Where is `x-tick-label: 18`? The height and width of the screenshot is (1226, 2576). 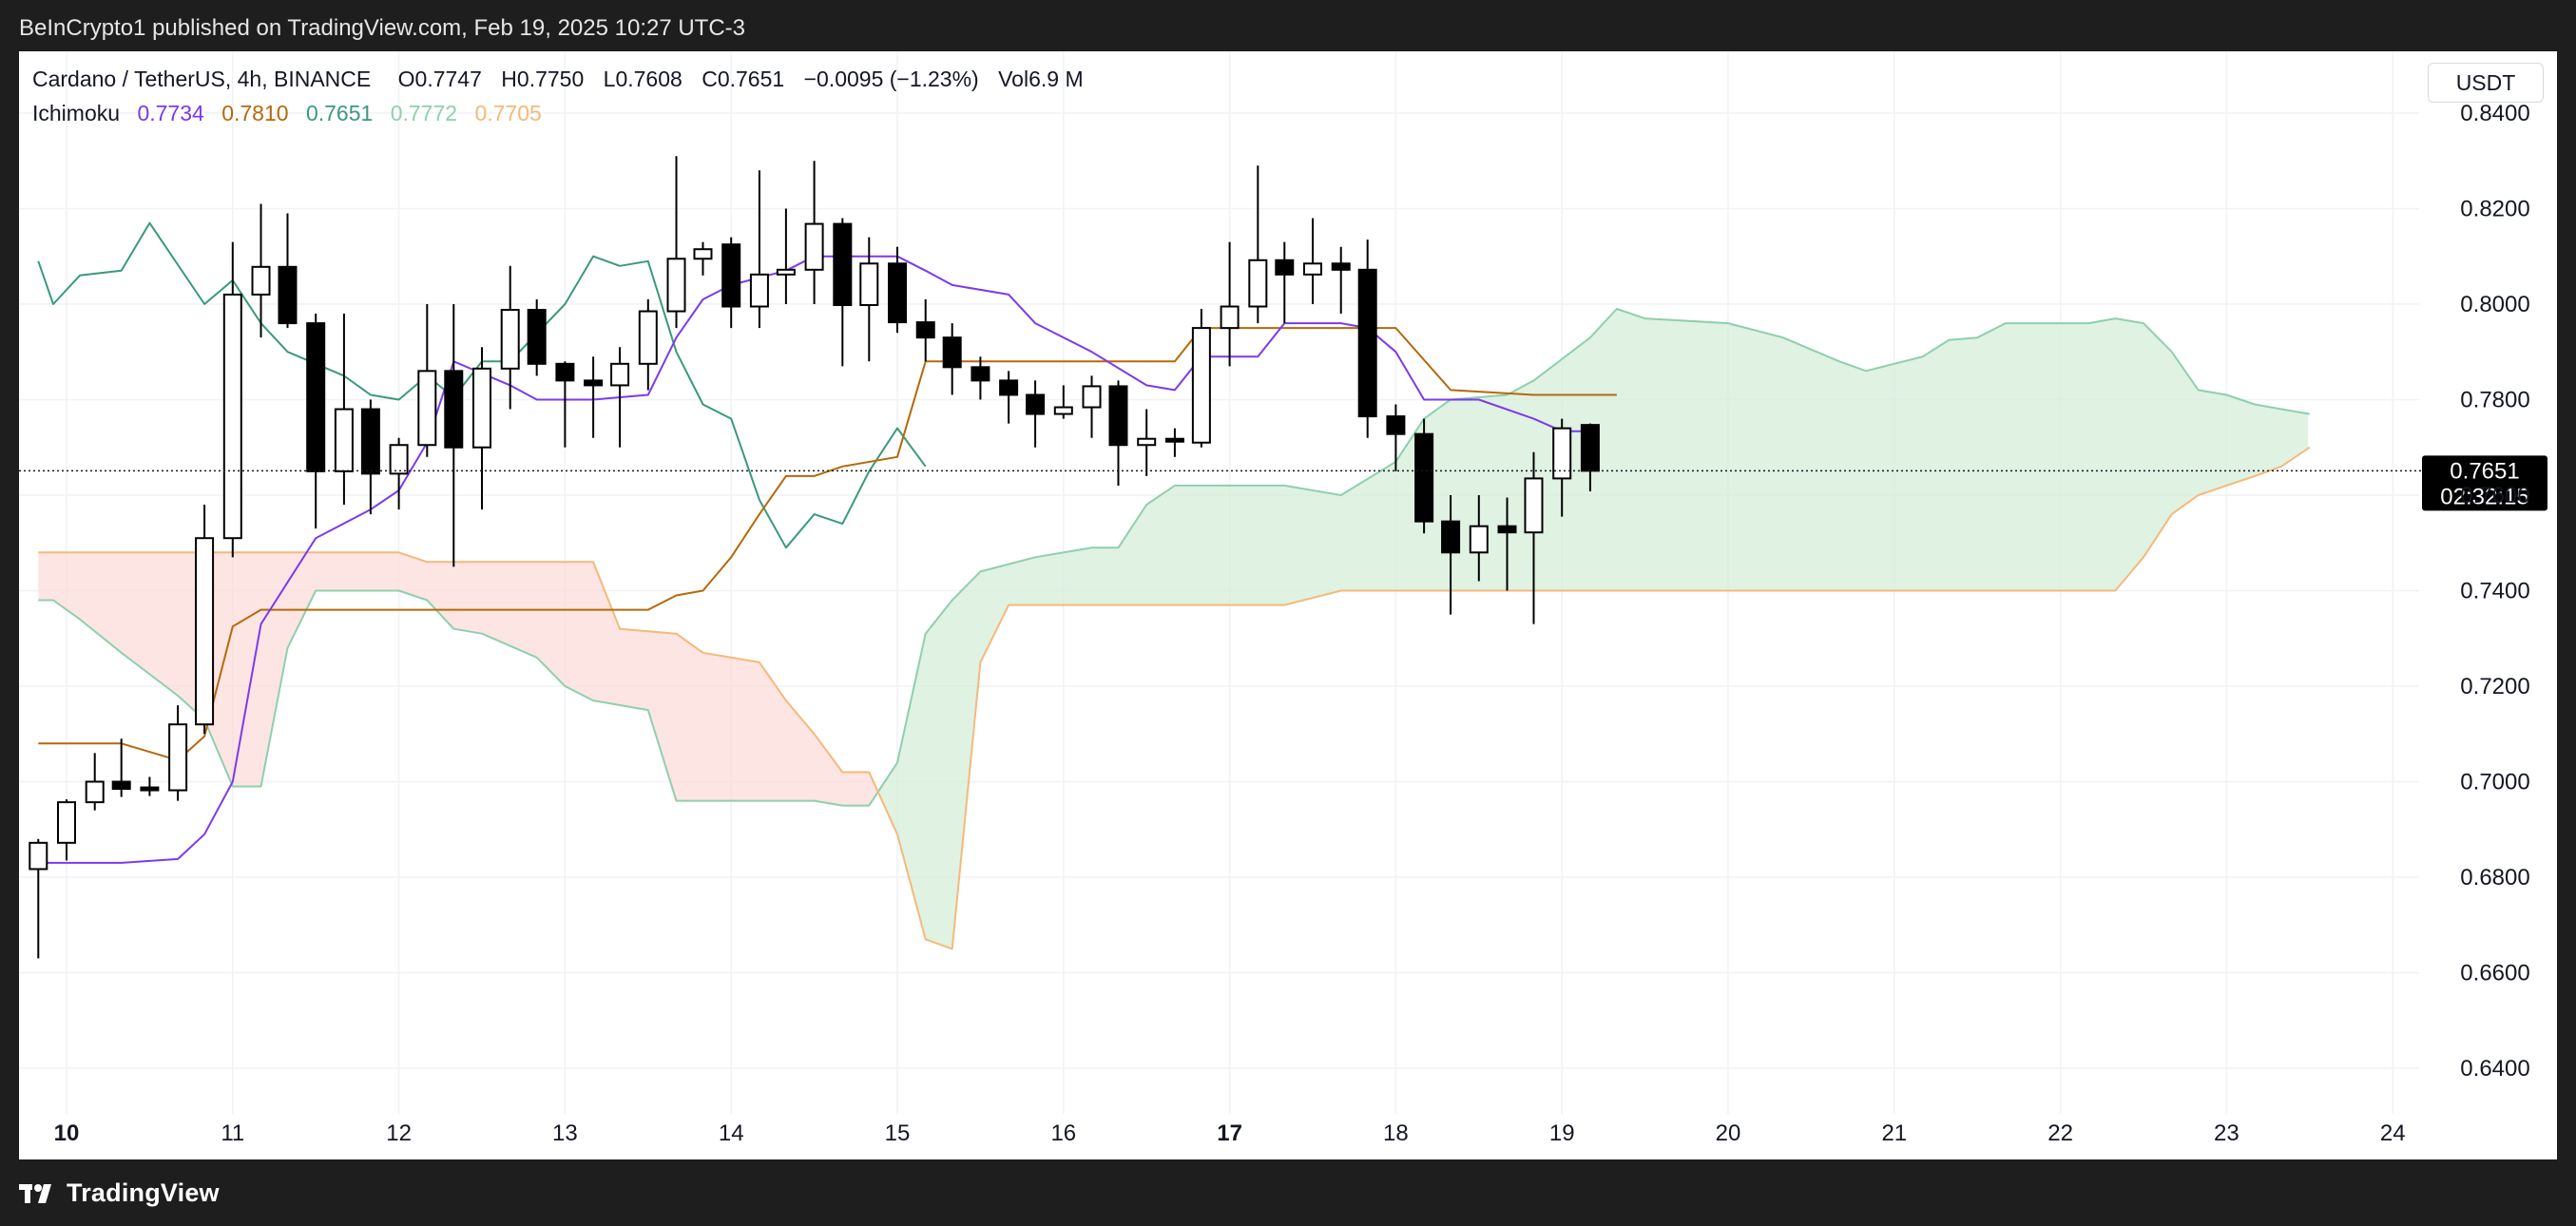
x-tick-label: 18 is located at coordinates (1396, 1134).